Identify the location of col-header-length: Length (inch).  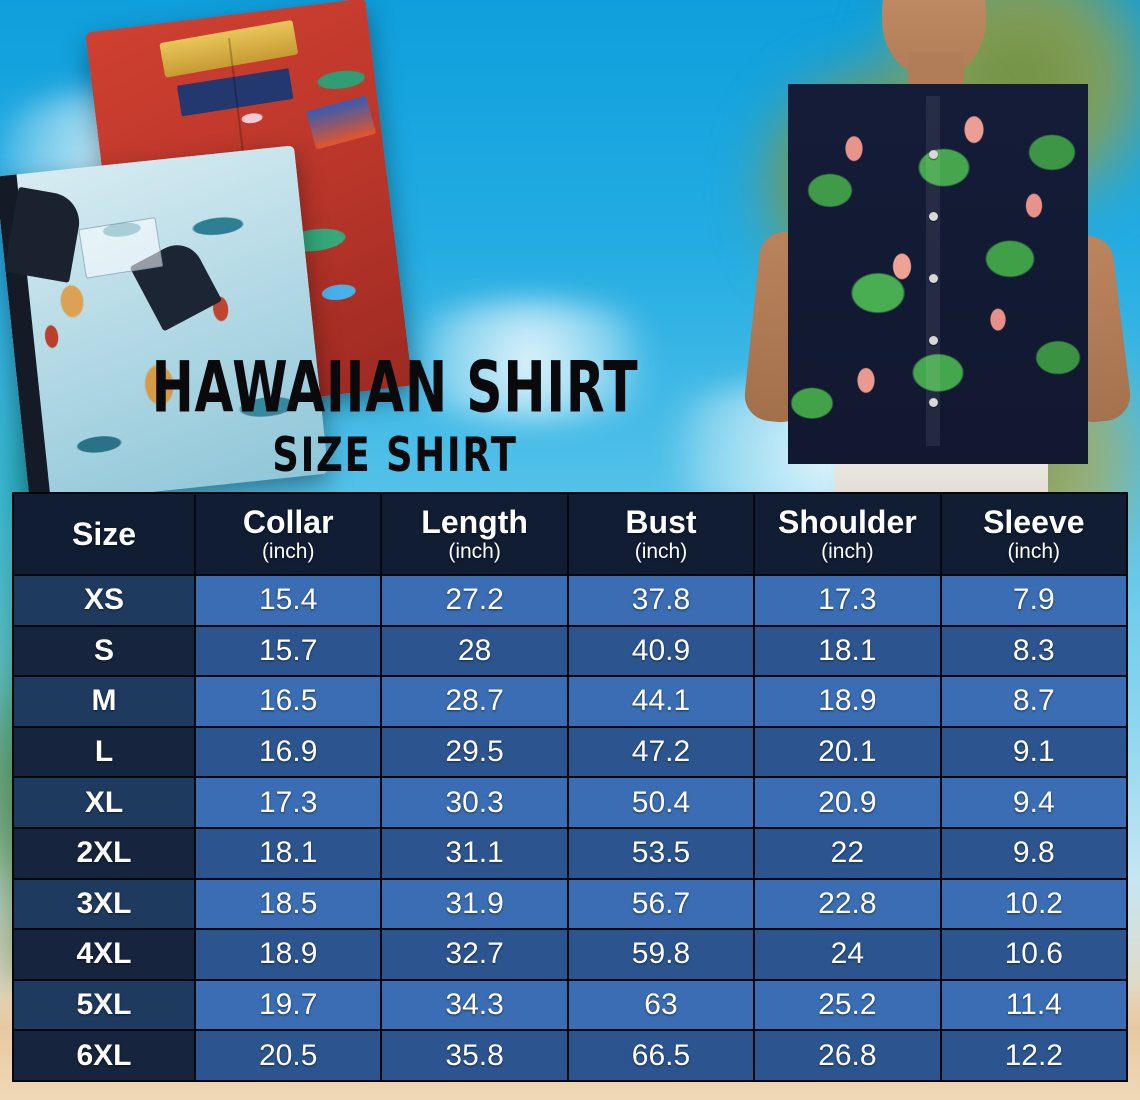
(474, 534).